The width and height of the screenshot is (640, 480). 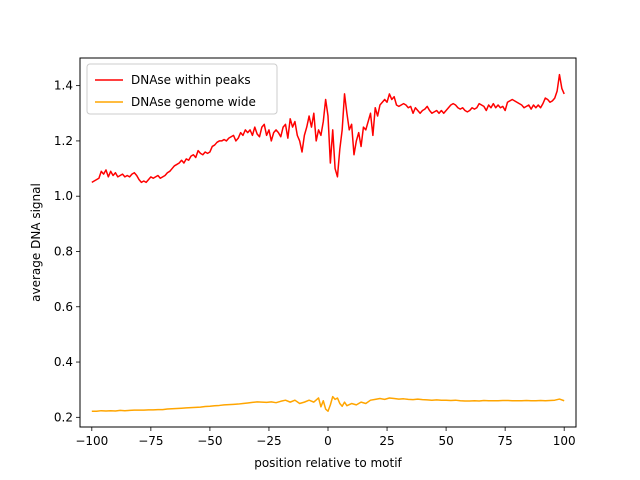 I want to click on y-tick-label: 1.4, so click(x=63, y=86).